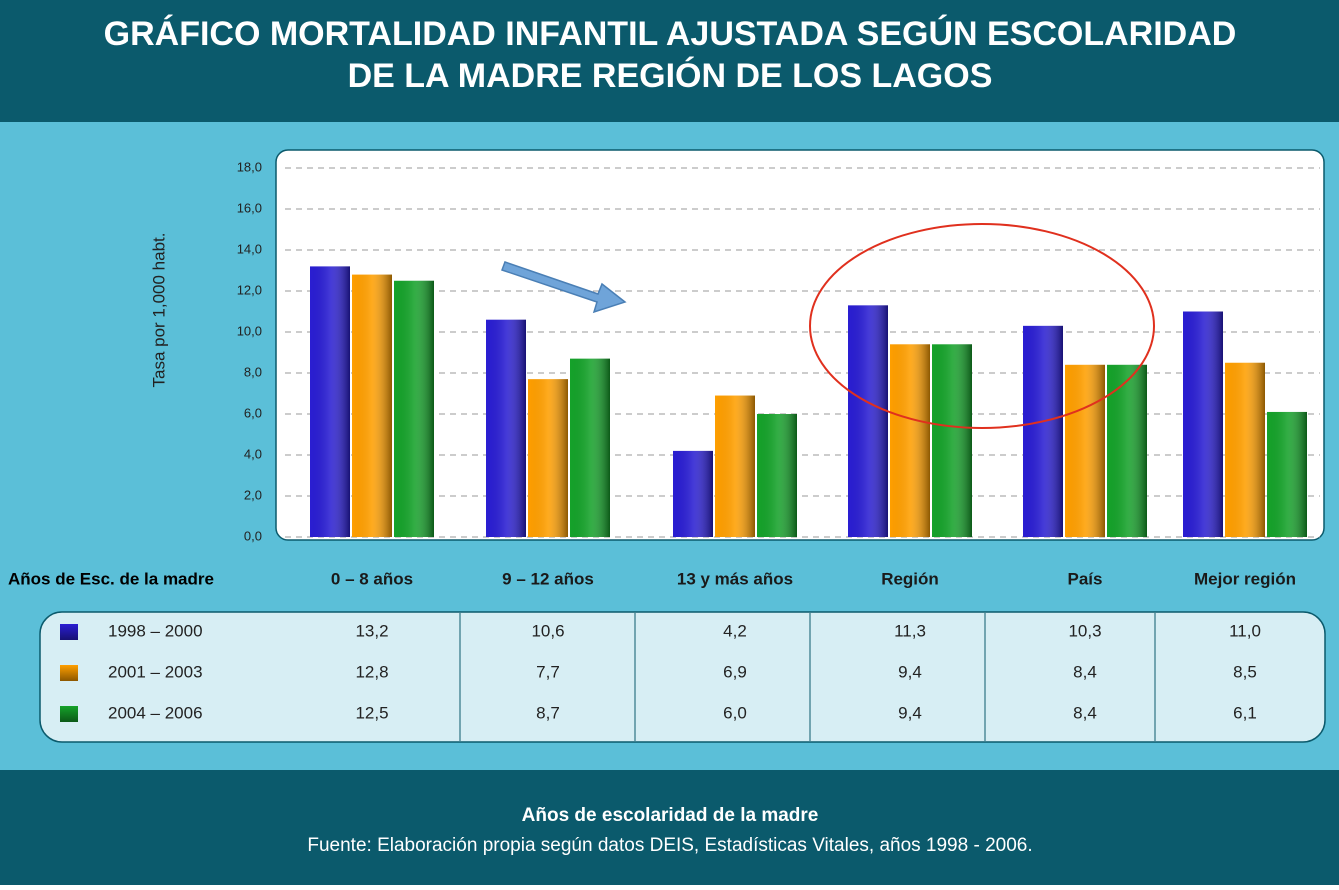 This screenshot has height=890, width=1339. What do you see at coordinates (253, 453) in the screenshot?
I see `y-tick-label: 4,0` at bounding box center [253, 453].